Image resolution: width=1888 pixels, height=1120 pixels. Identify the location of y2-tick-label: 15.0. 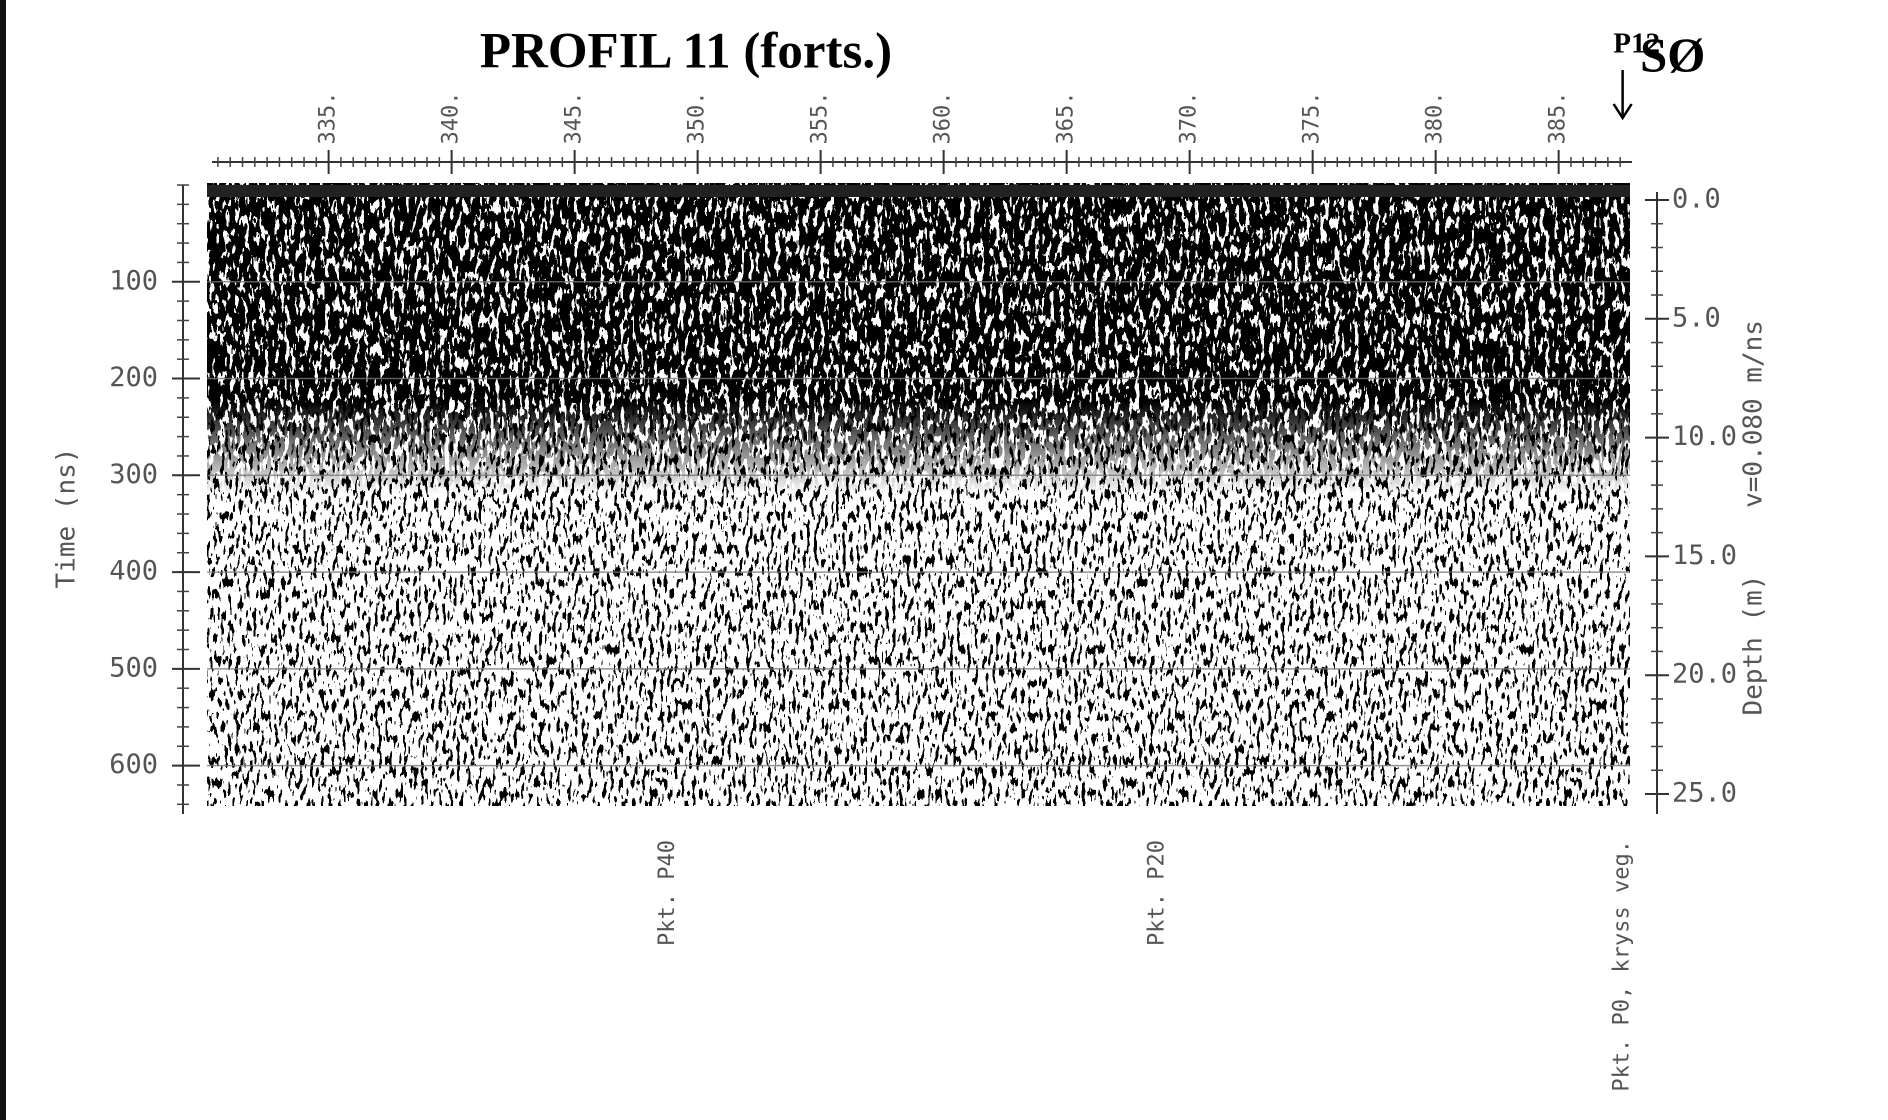
(1704, 555).